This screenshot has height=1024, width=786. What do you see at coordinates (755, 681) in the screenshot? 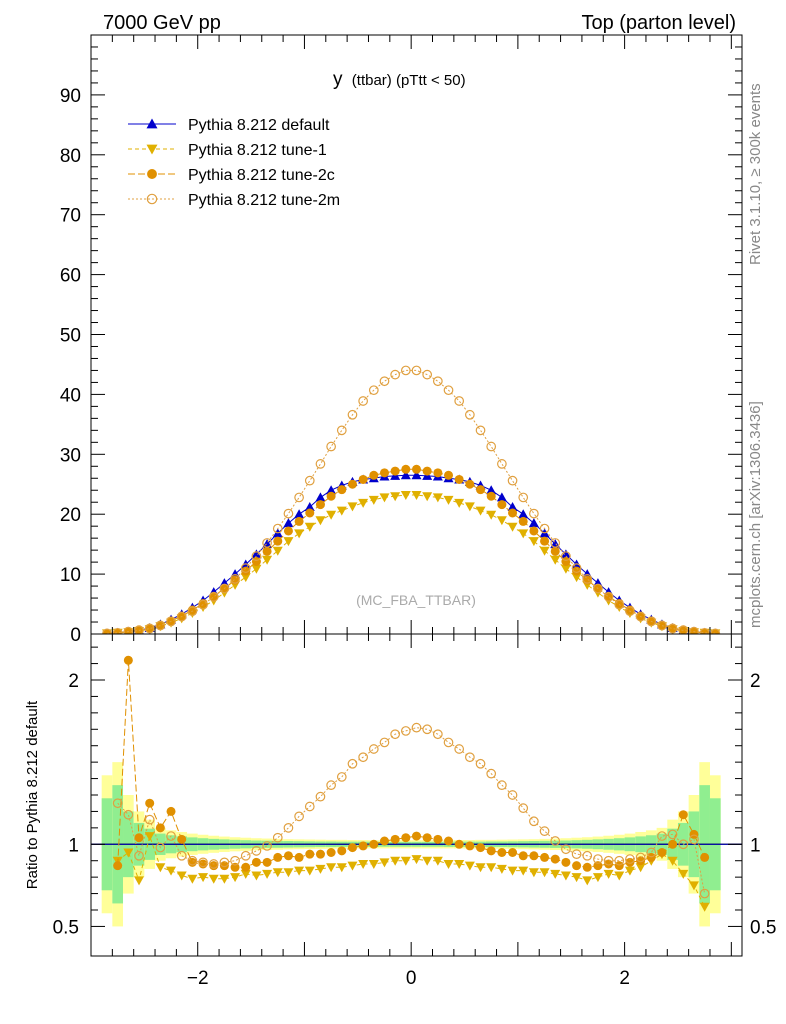
I see `ratio-y-tick-label-right: 2` at bounding box center [755, 681].